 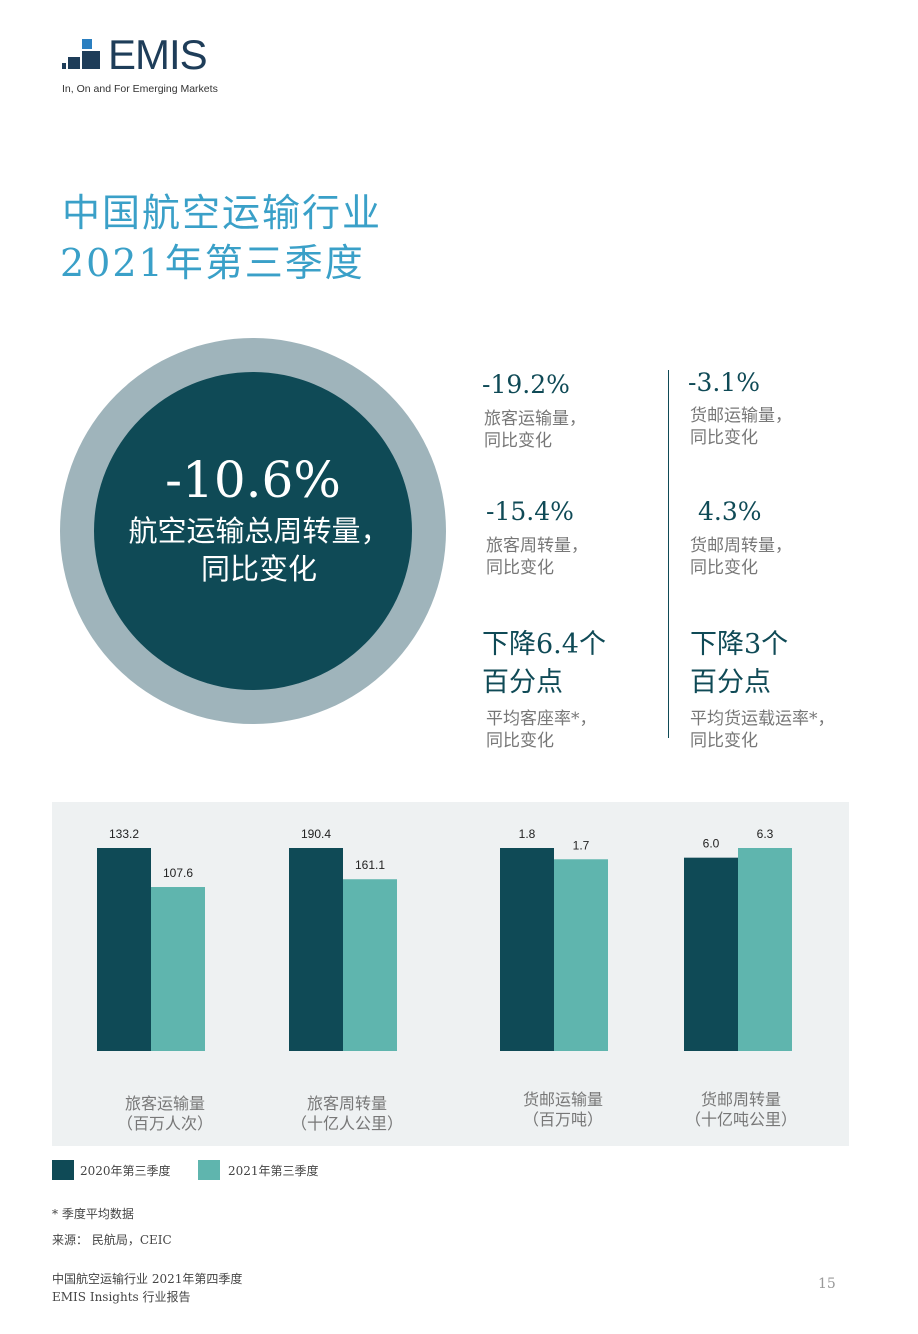 I want to click on stat-load-factor-label: 平均客座率*， 同比变化, so click(x=541, y=730).